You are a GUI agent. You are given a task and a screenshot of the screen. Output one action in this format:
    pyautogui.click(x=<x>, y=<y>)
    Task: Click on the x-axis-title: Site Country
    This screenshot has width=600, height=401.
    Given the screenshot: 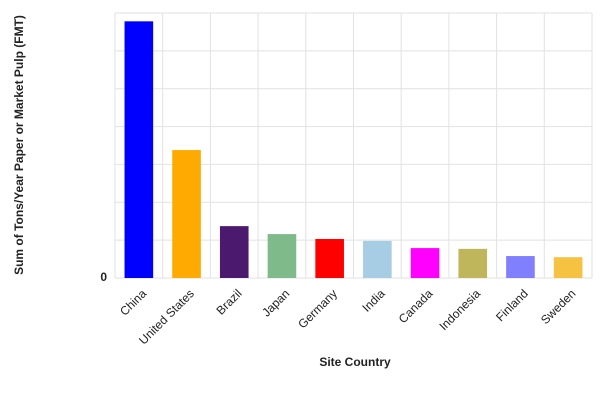 What is the action you would take?
    pyautogui.click(x=355, y=362)
    